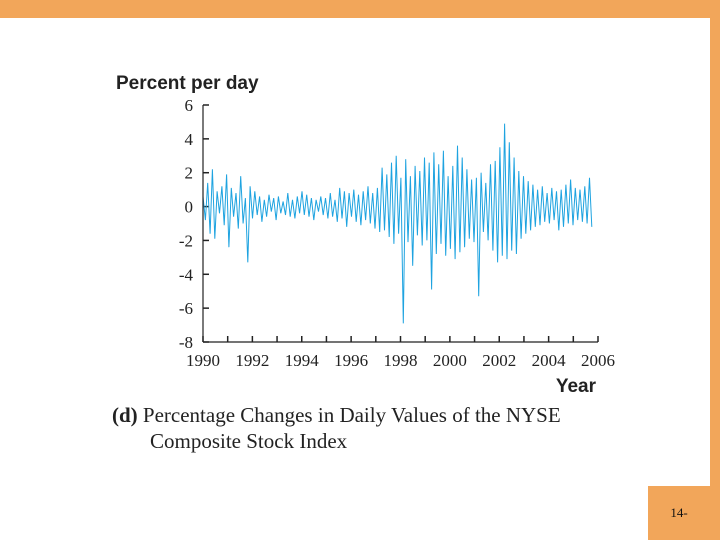 The height and width of the screenshot is (540, 720). Describe the element at coordinates (598, 360) in the screenshot. I see `x-tick-label: 2006` at that location.